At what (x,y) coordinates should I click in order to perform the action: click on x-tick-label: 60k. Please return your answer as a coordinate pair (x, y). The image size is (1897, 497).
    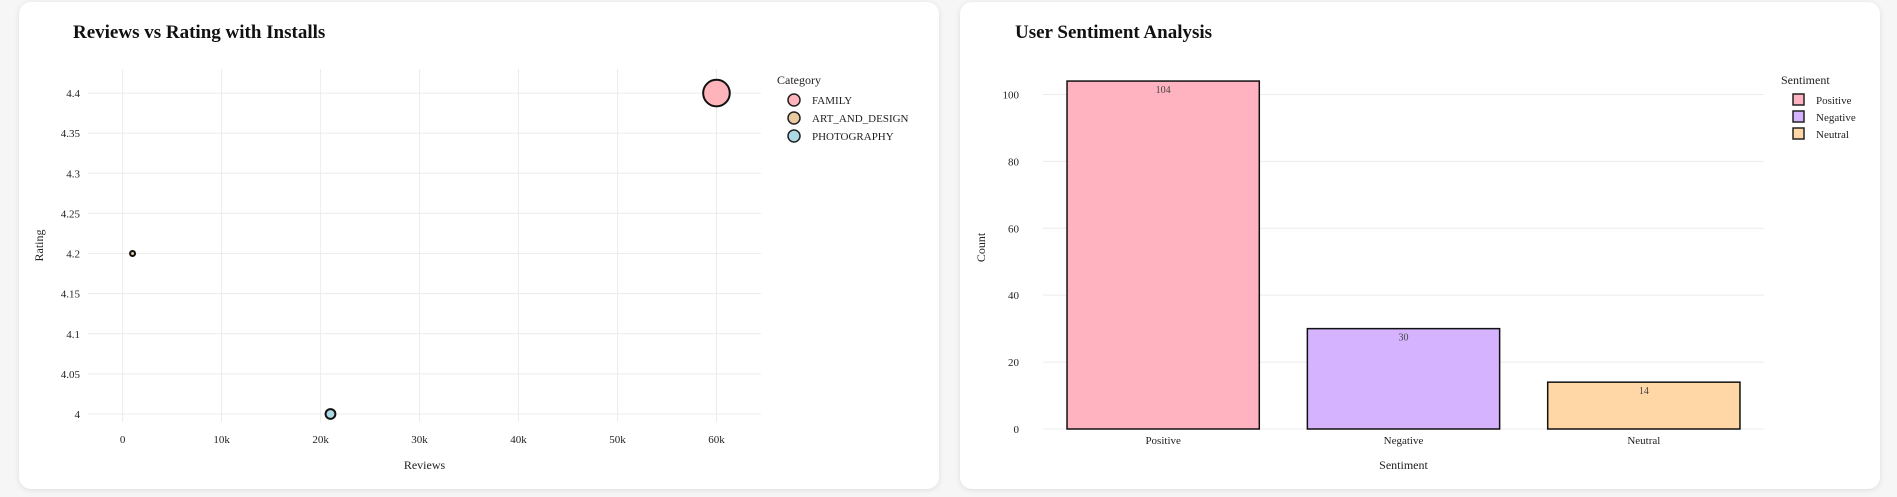
    Looking at the image, I should click on (716, 440).